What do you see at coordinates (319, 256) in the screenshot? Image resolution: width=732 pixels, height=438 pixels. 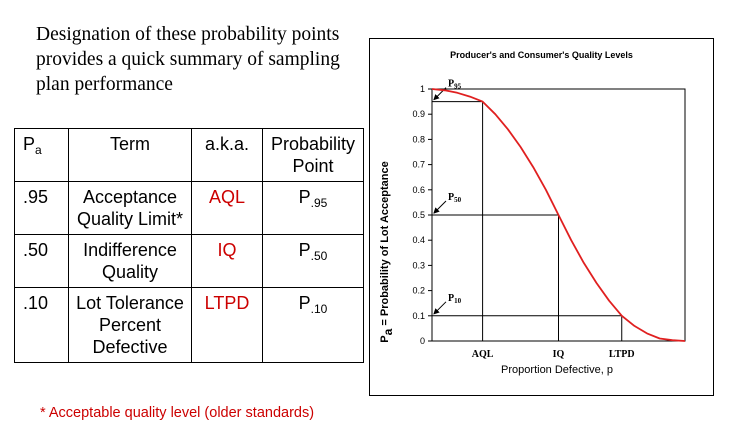 I see `cell-point-sub: .50` at bounding box center [319, 256].